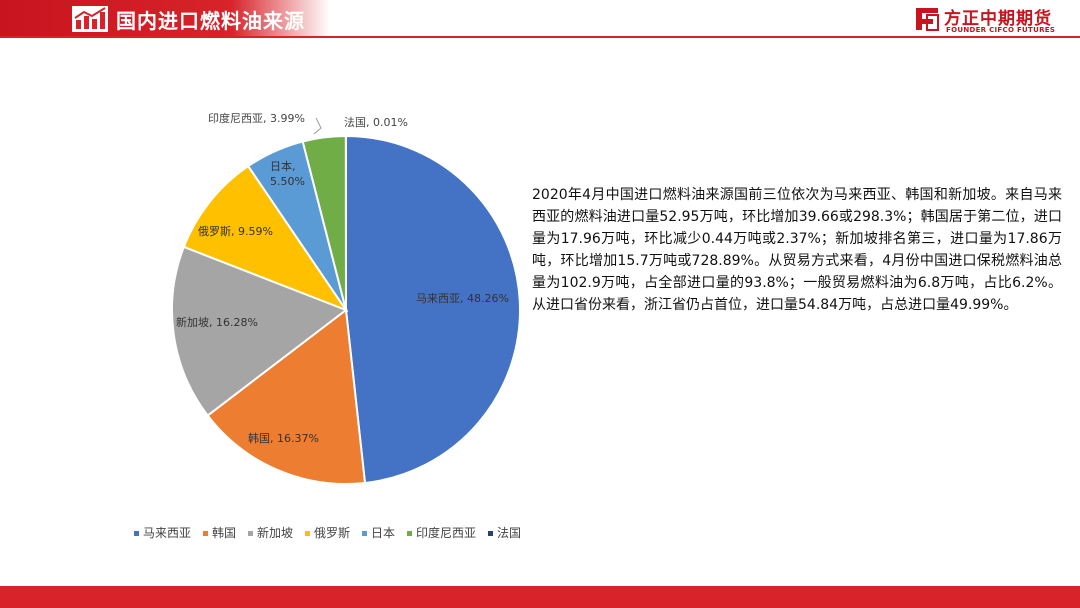 The width and height of the screenshot is (1080, 608). I want to click on legend-label-3: 俄罗斯, so click(332, 533).